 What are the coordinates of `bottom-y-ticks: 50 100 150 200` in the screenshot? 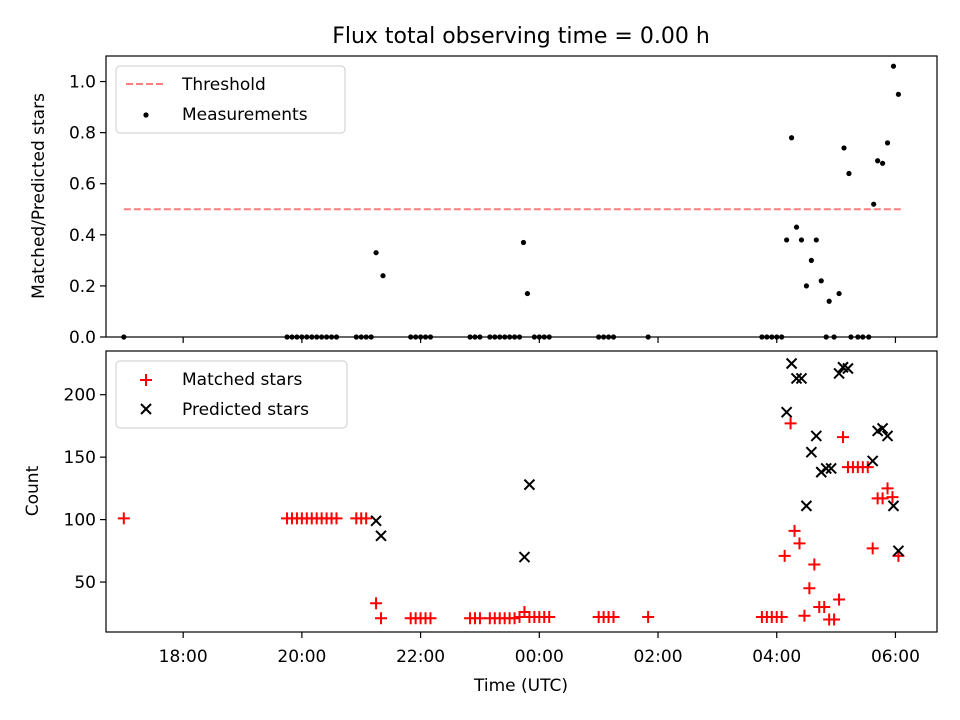 It's located at (85, 489).